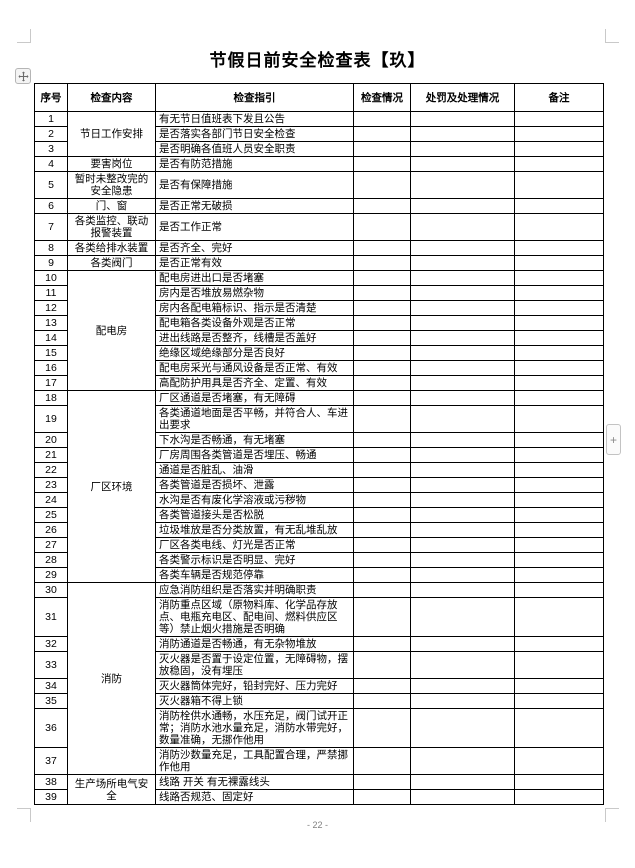 The image size is (635, 868). What do you see at coordinates (23, 76) in the screenshot?
I see `table-move-handle` at bounding box center [23, 76].